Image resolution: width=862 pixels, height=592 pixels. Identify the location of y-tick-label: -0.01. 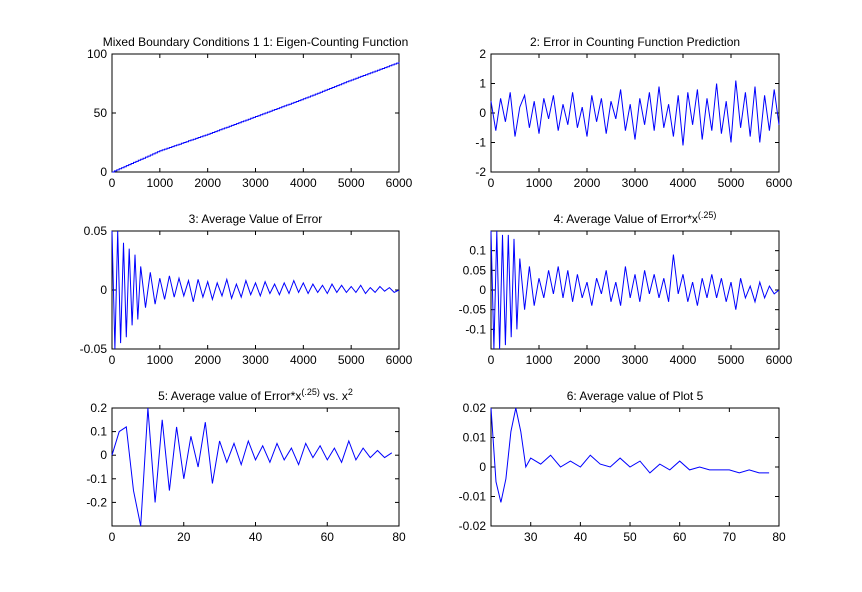
(473, 497).